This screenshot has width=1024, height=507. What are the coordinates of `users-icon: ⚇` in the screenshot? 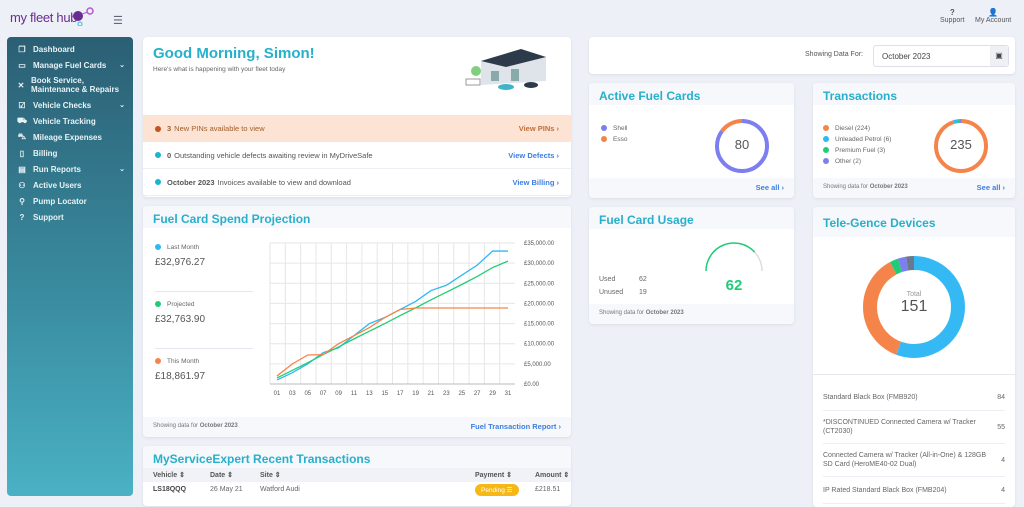 It's located at (22, 185).